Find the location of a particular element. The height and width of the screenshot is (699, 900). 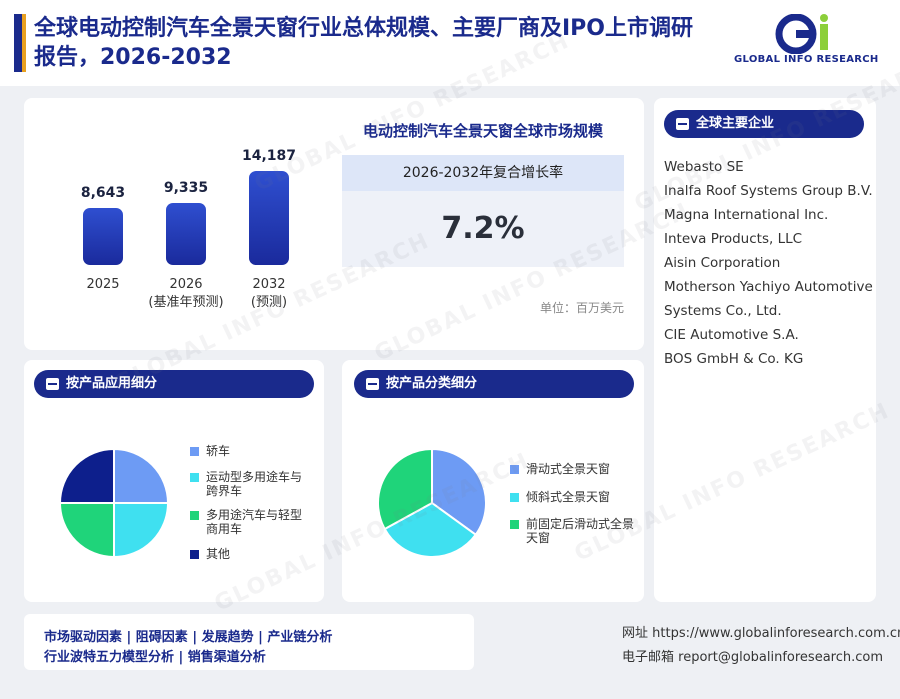

type-header: 按产品分类细分 is located at coordinates (494, 384).